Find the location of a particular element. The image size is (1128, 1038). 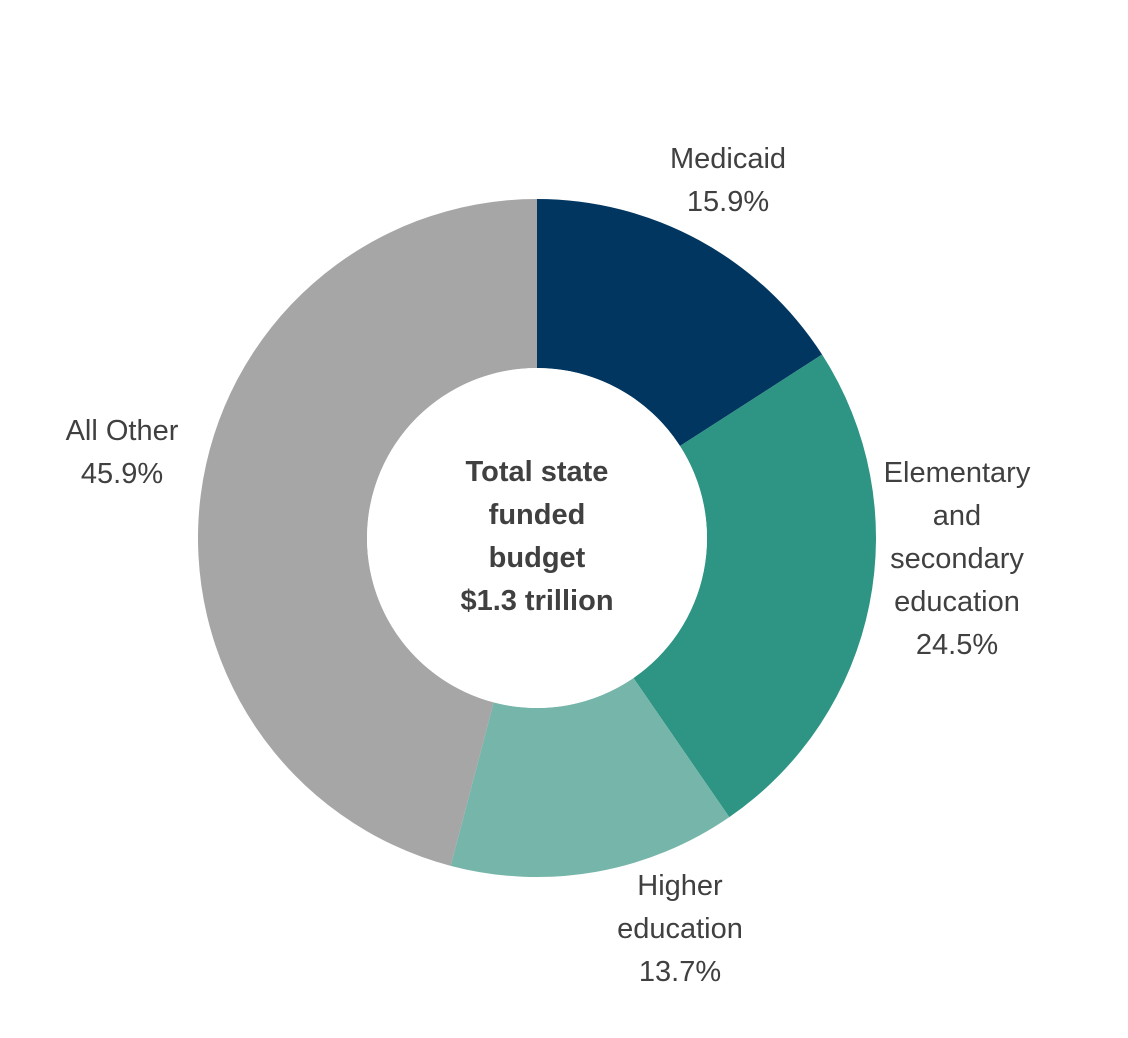

slice-value: 13.7% is located at coordinates (680, 972).